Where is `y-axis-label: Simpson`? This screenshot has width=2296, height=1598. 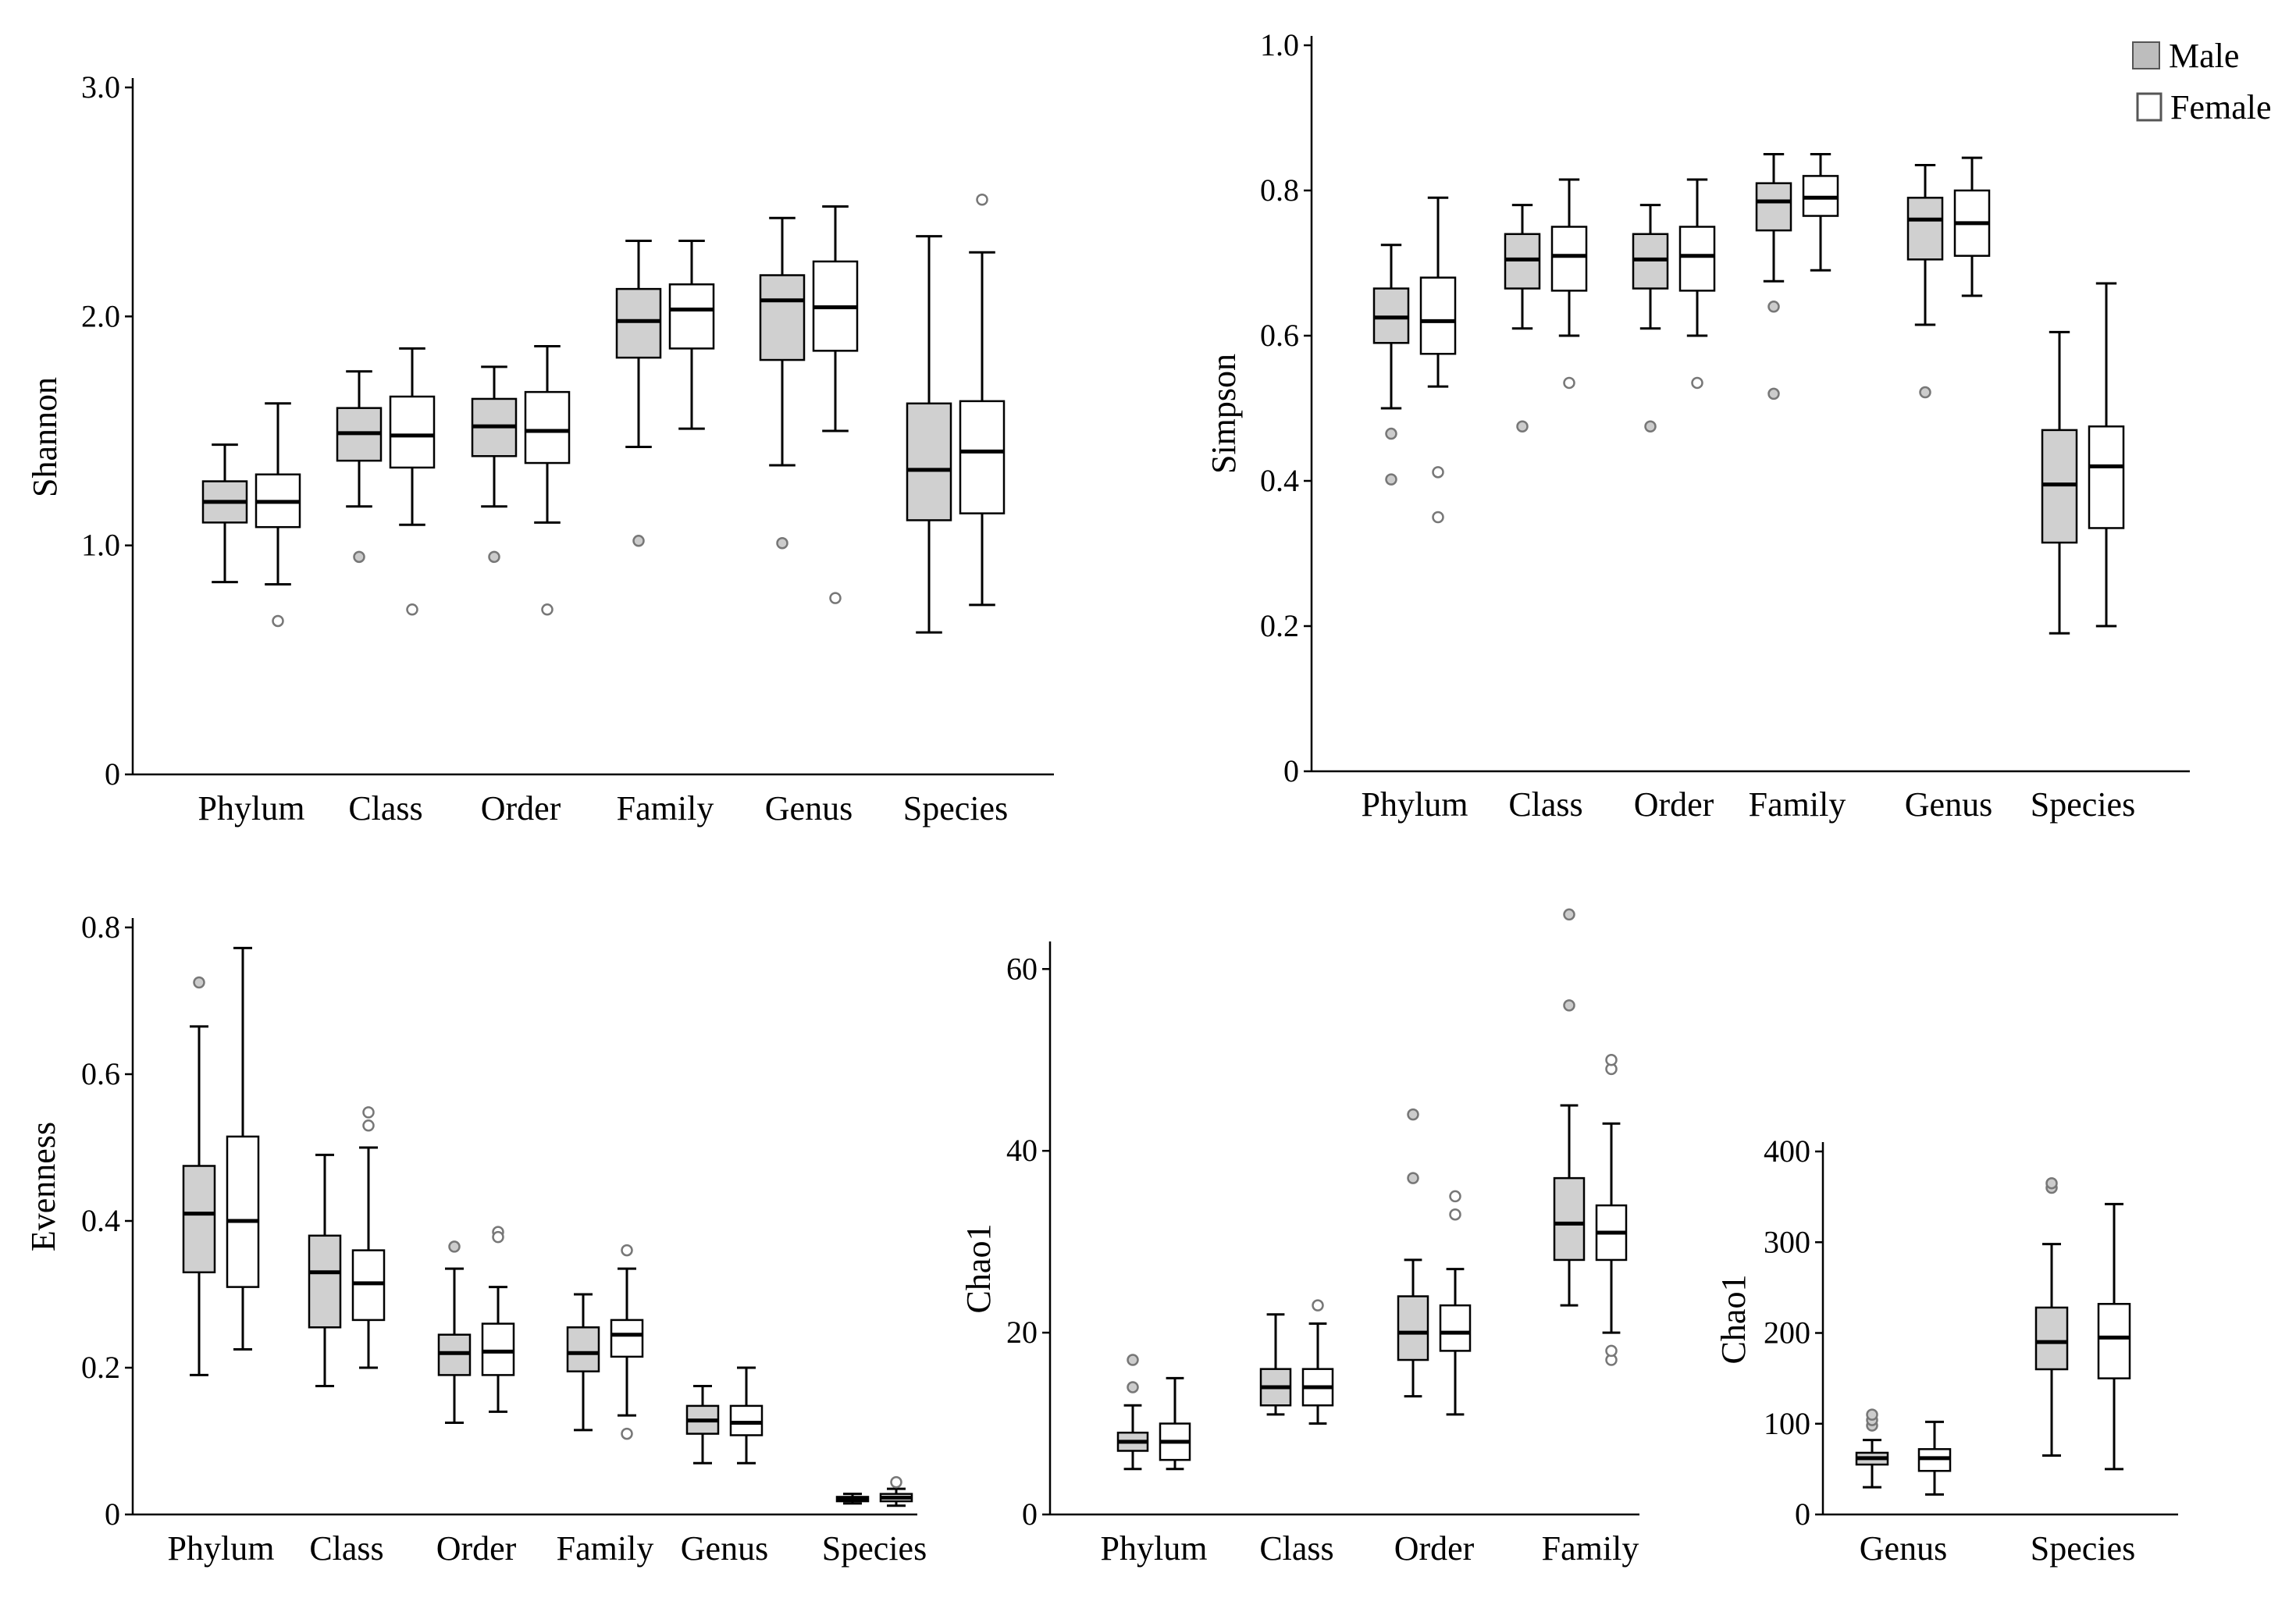 y-axis-label: Simpson is located at coordinates (1224, 414).